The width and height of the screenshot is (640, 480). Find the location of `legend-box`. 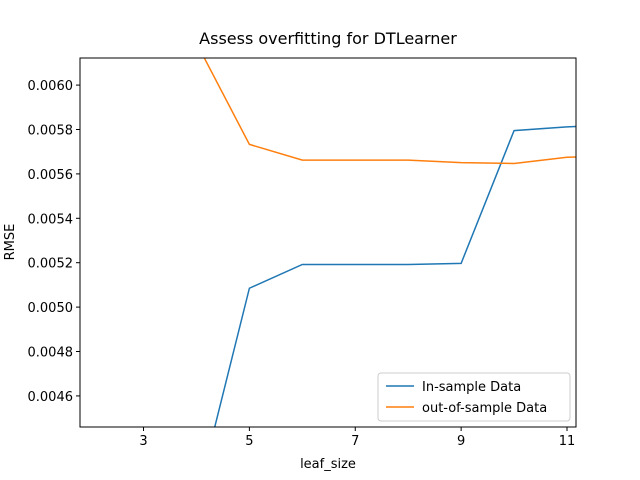

legend-box is located at coordinates (474, 397).